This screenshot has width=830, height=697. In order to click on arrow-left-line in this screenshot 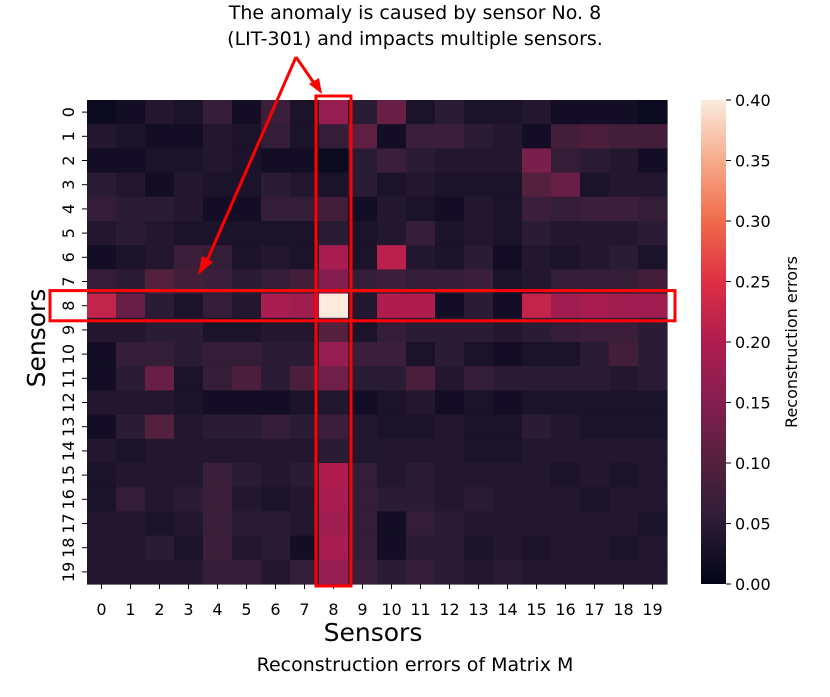, I will do `click(251, 160)`.